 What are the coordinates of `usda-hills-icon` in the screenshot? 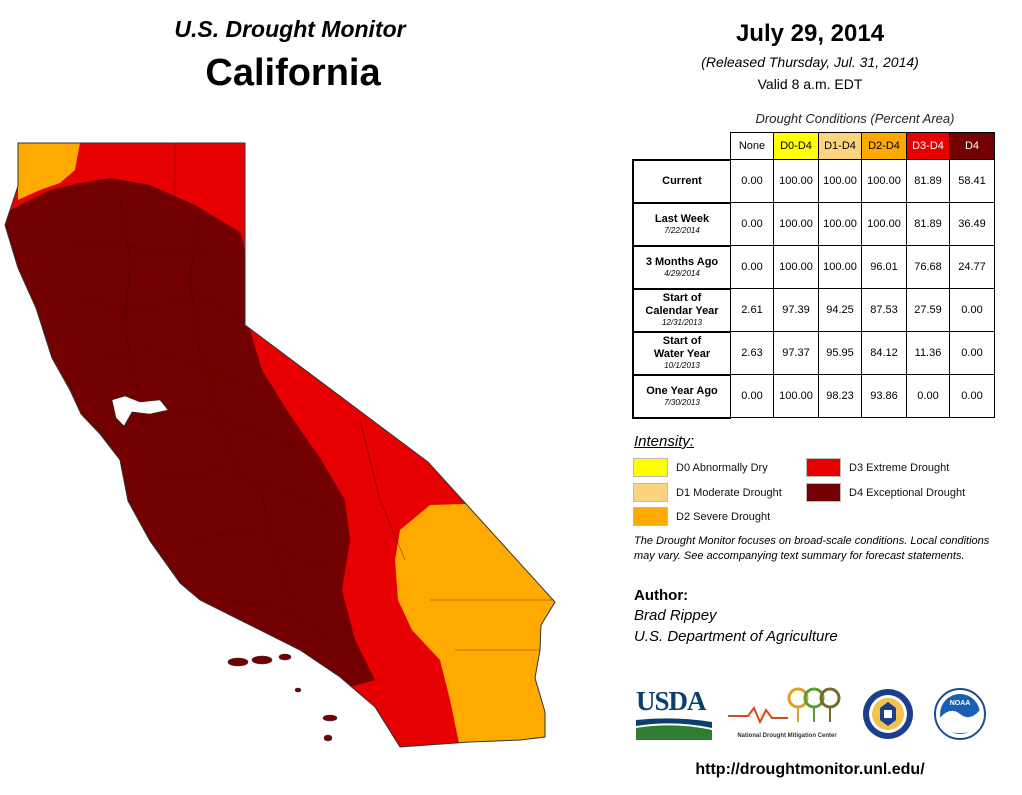 It's located at (674, 729).